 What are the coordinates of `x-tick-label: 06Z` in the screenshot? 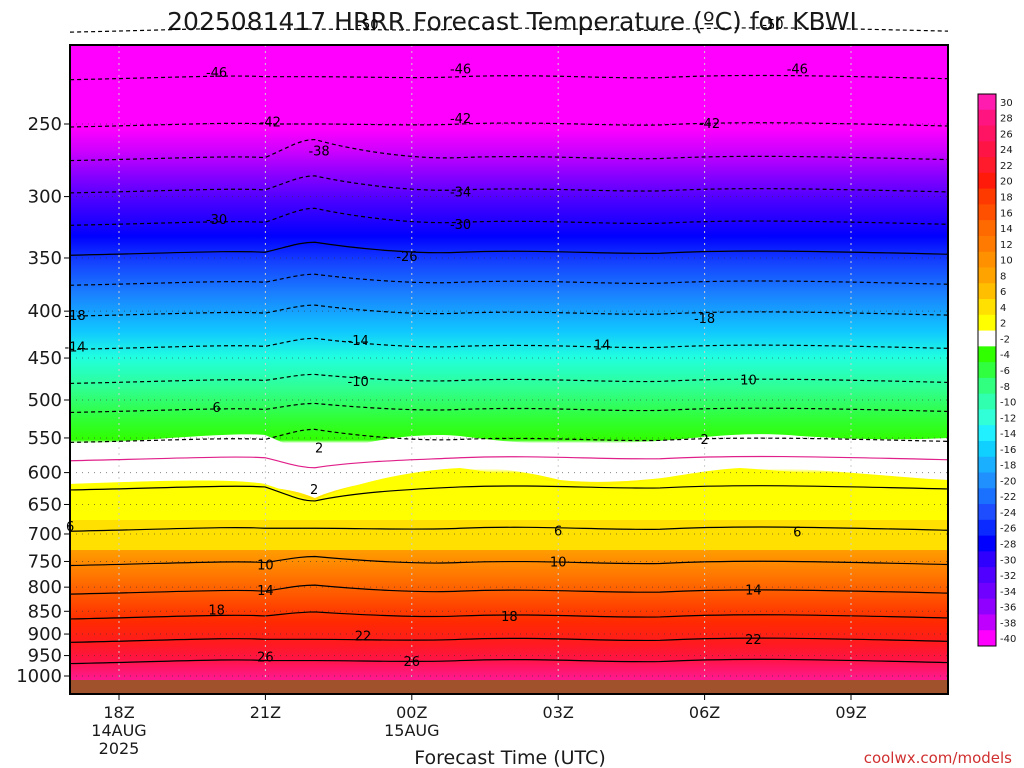 It's located at (704, 712).